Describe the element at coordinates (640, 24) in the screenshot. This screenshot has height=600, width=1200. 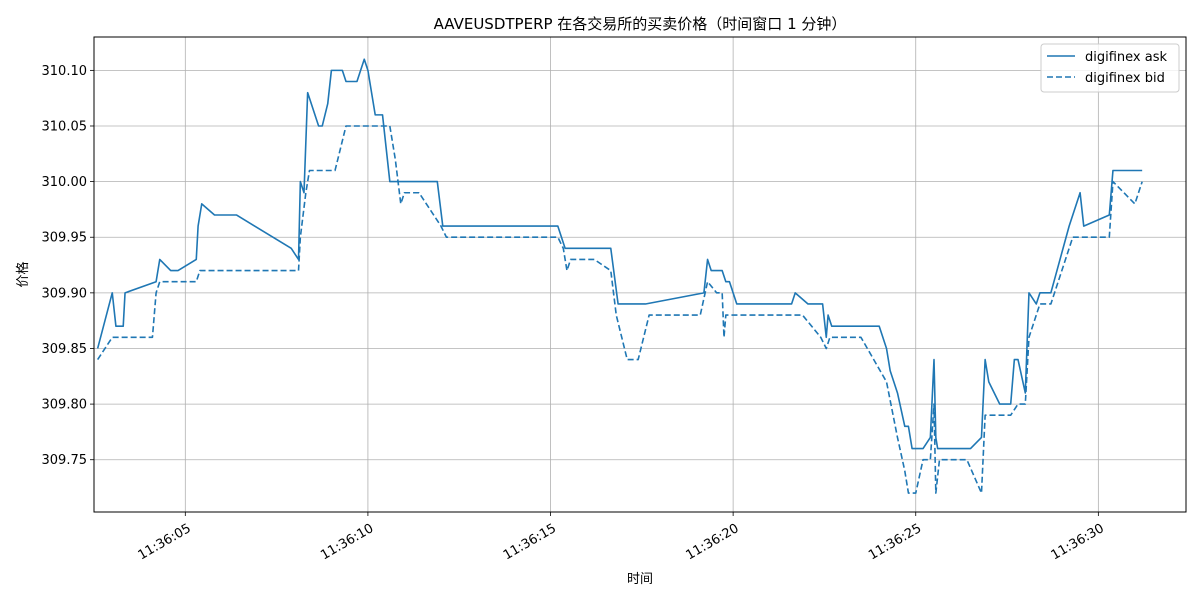
I see `chart-title: AAVEUSDTPERP 在各交易所的买卖价格（时间窗口 1 分钟）` at that location.